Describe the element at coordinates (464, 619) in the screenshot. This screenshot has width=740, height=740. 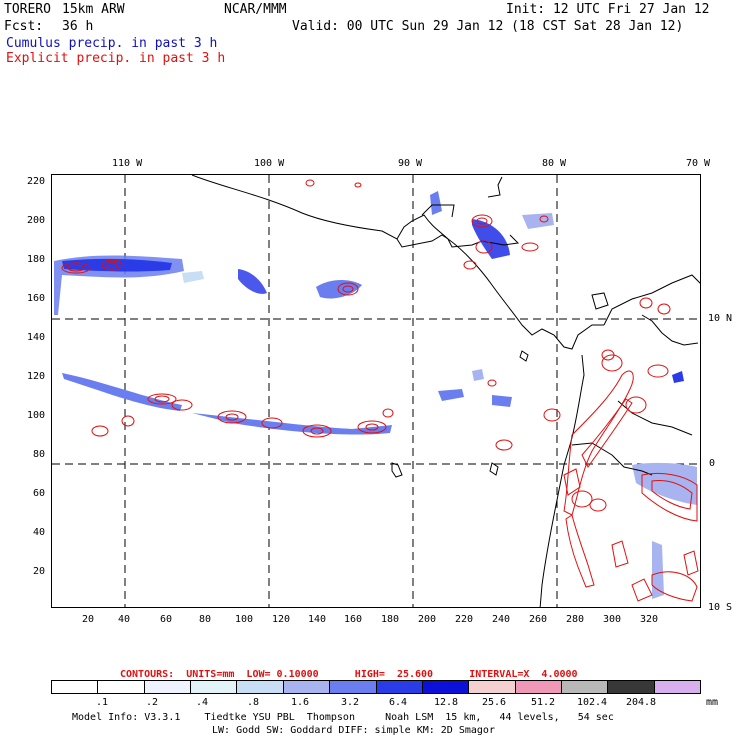
I see `x-tick: 220` at that location.